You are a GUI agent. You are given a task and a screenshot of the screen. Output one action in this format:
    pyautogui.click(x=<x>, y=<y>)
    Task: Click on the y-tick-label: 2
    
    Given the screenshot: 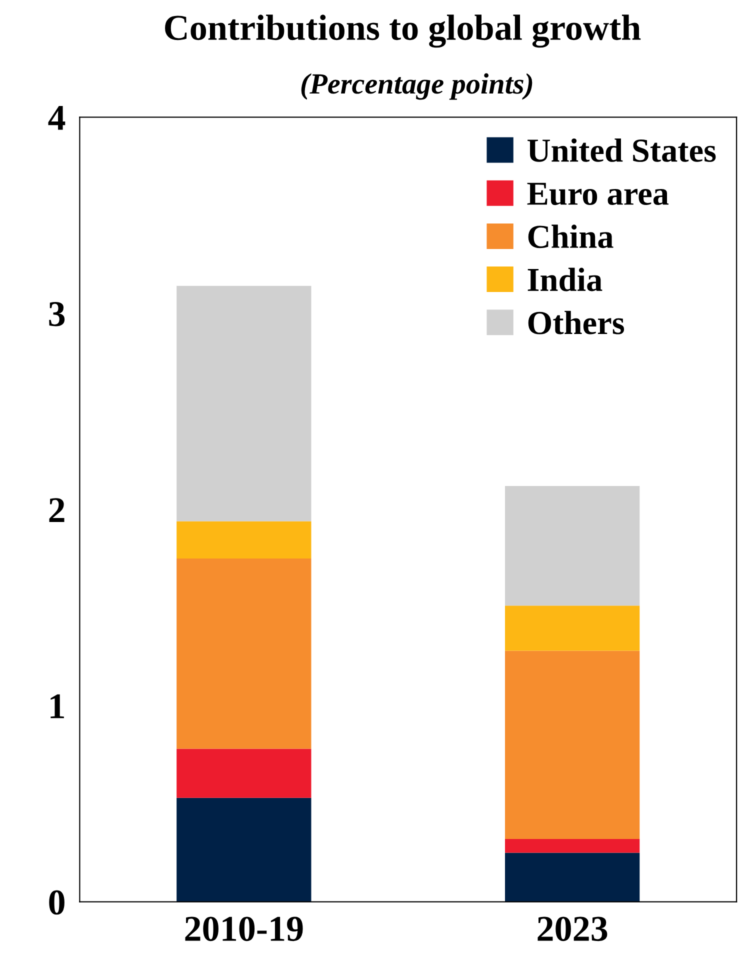 What is the action you would take?
    pyautogui.click(x=56, y=510)
    